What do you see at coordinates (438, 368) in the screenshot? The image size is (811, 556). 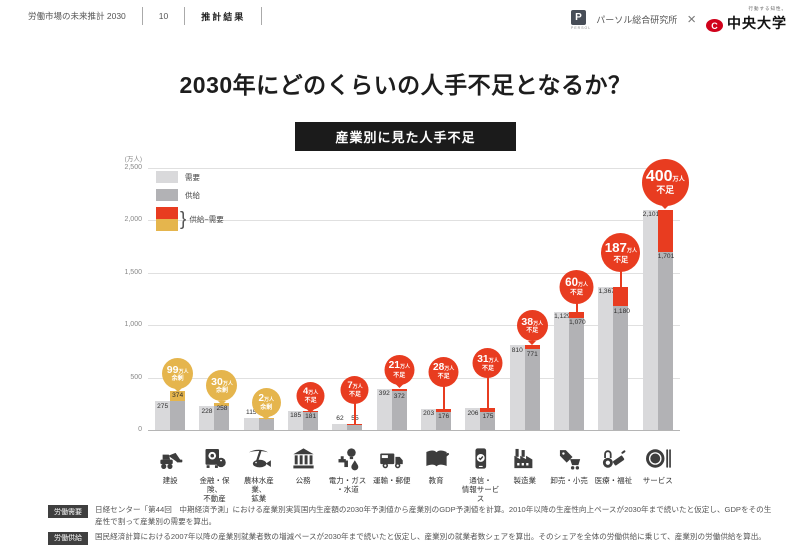 I see `gap-value: 28` at bounding box center [438, 368].